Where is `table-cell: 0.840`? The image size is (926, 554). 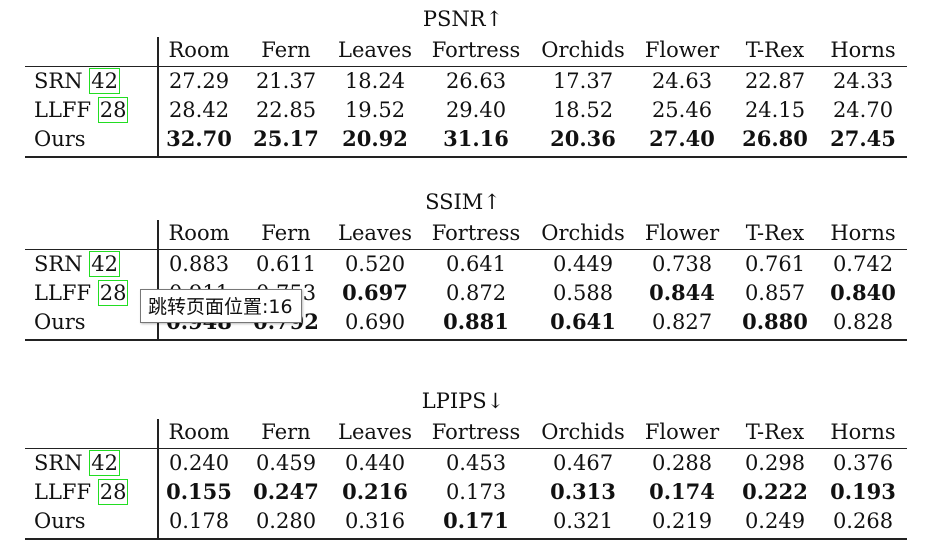 table-cell: 0.840 is located at coordinates (863, 292).